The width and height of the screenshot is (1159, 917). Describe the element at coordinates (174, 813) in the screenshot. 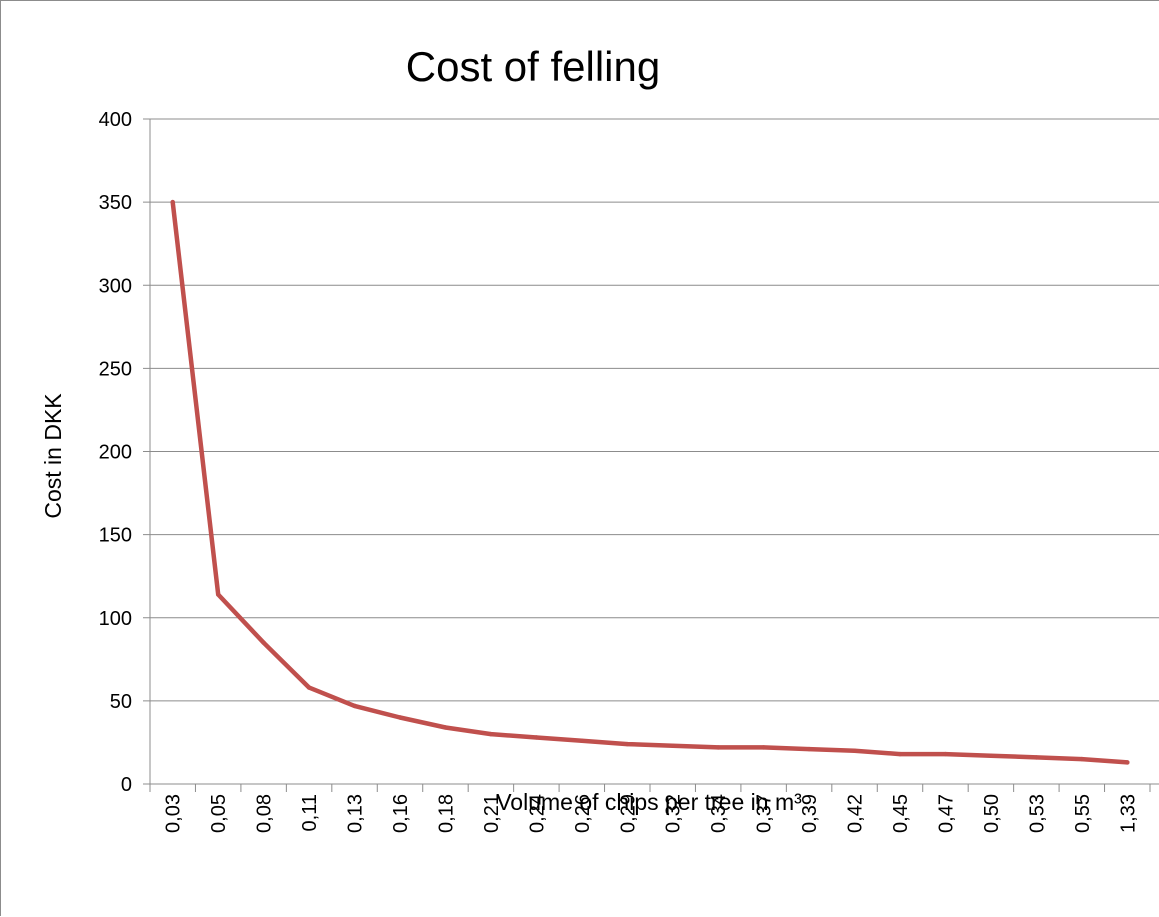

I see `x-tick-label: 0,03` at that location.